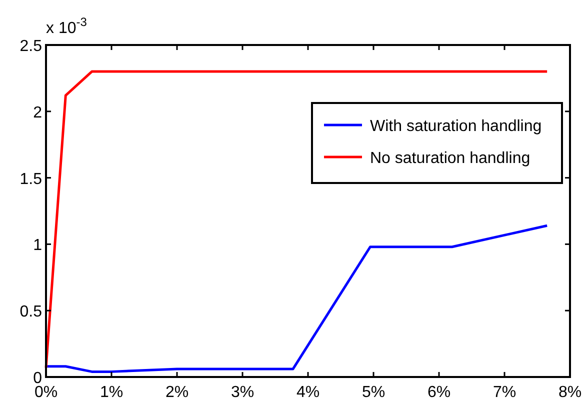  What do you see at coordinates (112, 392) in the screenshot?
I see `x-tick-label: 1%` at bounding box center [112, 392].